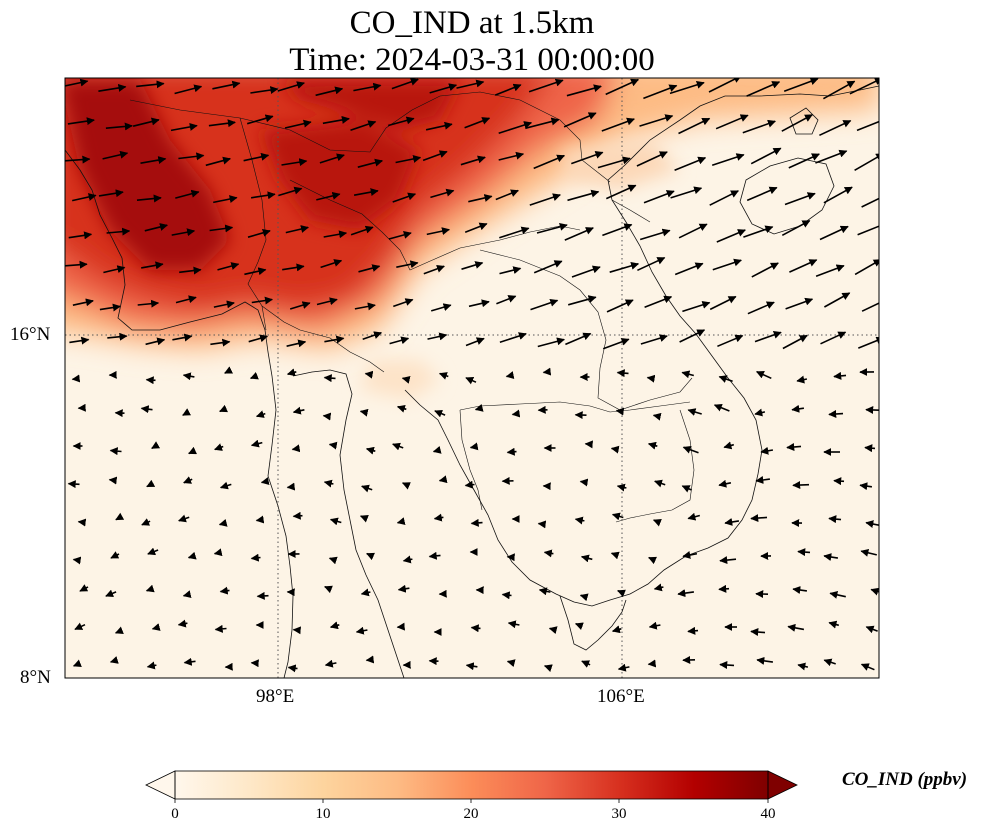 The image size is (989, 836). What do you see at coordinates (472, 60) in the screenshot?
I see `chart-subtitle-time: Time: 2024-03-31 00:00:00` at bounding box center [472, 60].